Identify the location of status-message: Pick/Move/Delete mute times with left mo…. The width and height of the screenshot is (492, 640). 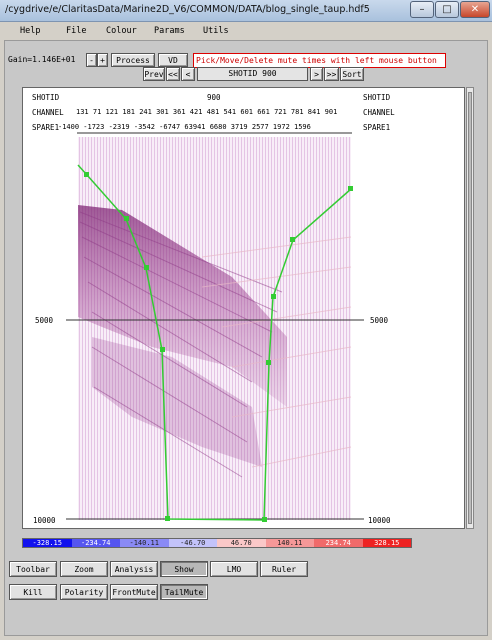
(319, 60).